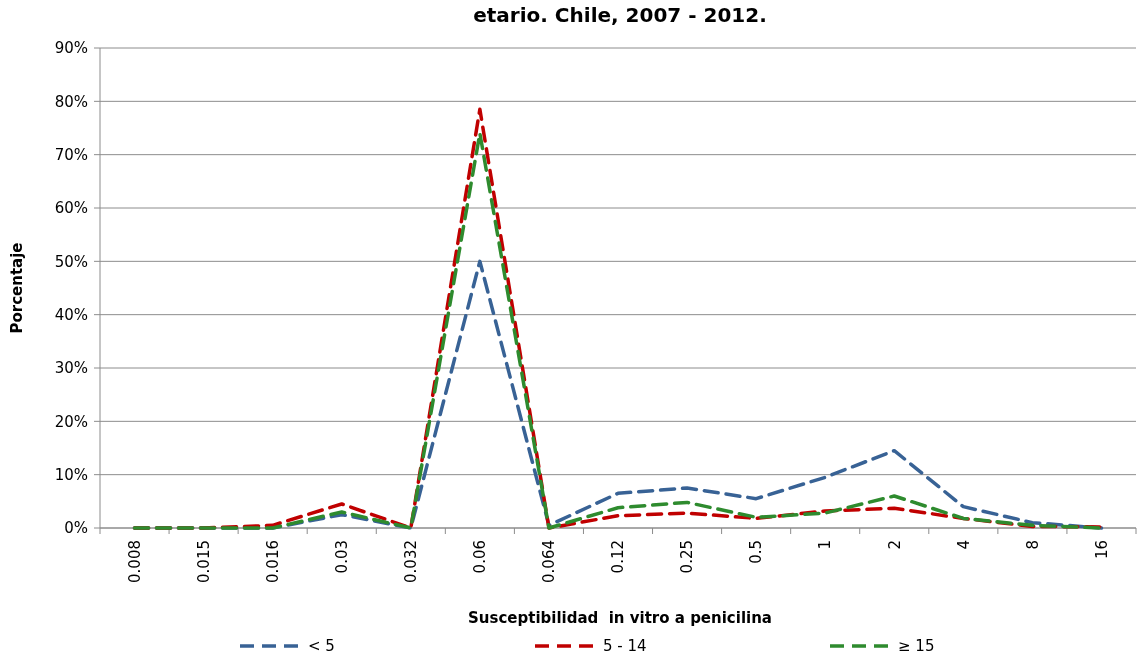 Image resolution: width=1140 pixels, height=658 pixels. I want to click on x-axis-title: Susceptibilidad in vitro a penicilina, so click(620, 618).